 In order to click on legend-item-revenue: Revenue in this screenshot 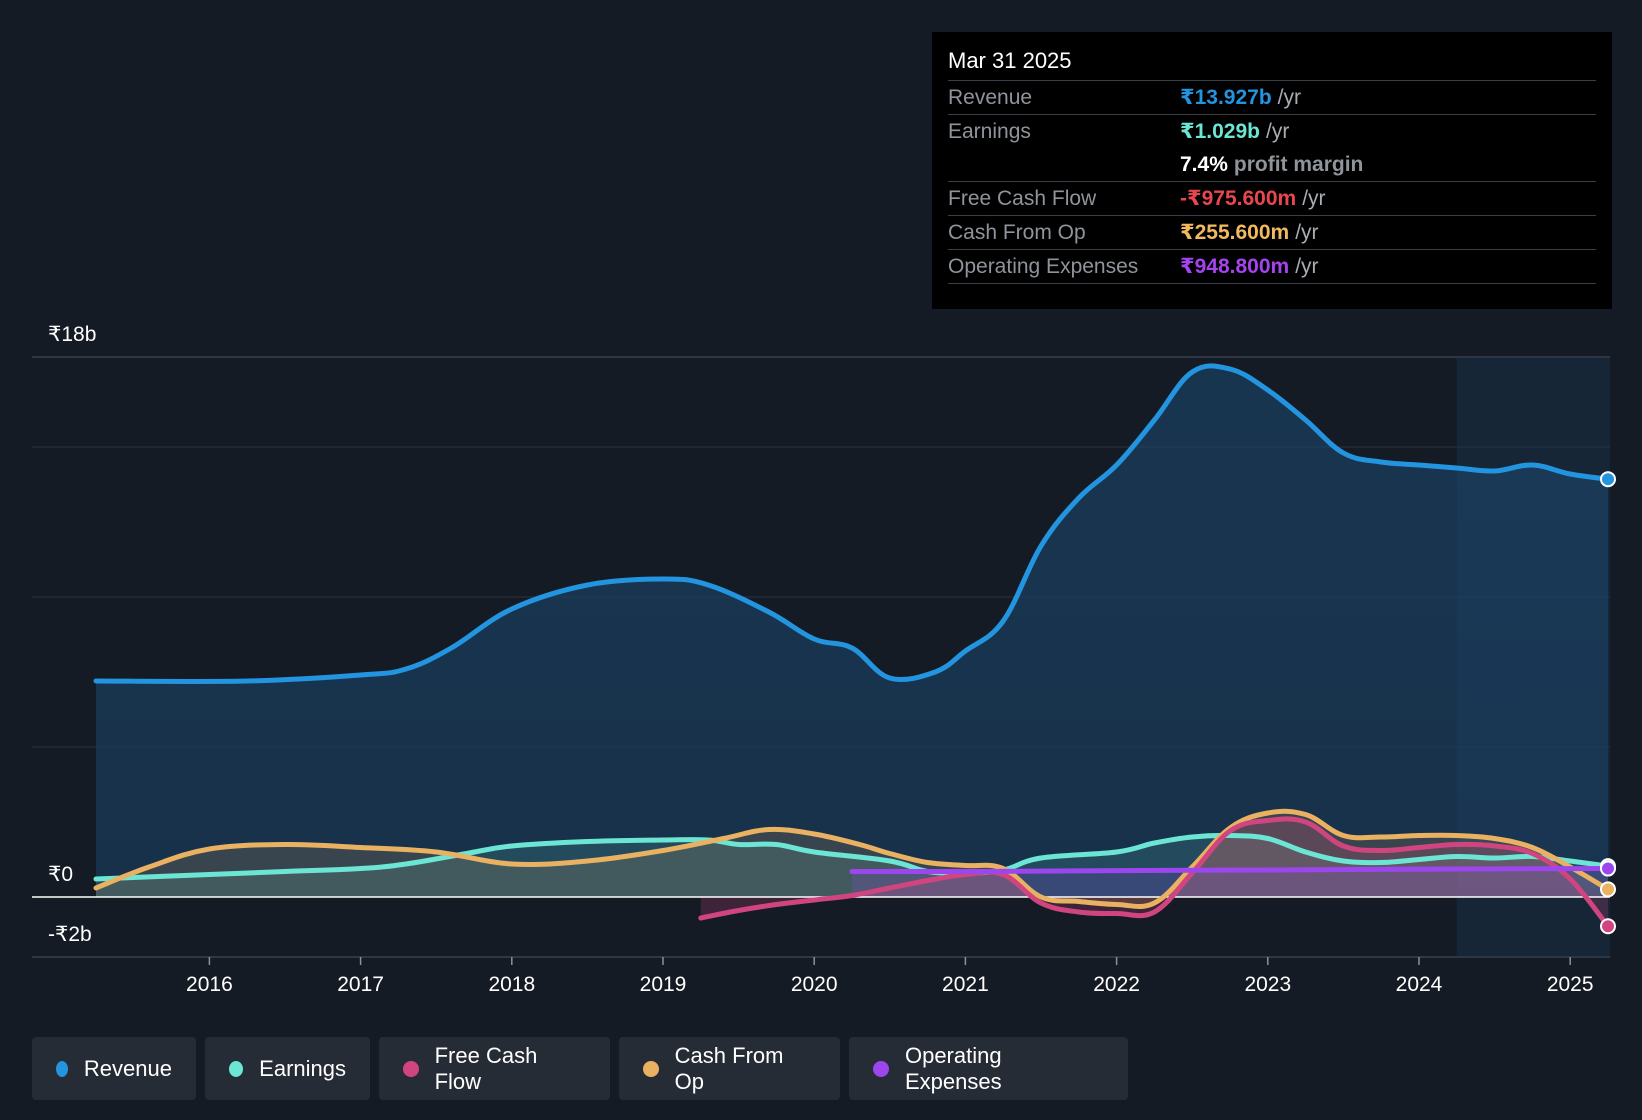, I will do `click(114, 1068)`.